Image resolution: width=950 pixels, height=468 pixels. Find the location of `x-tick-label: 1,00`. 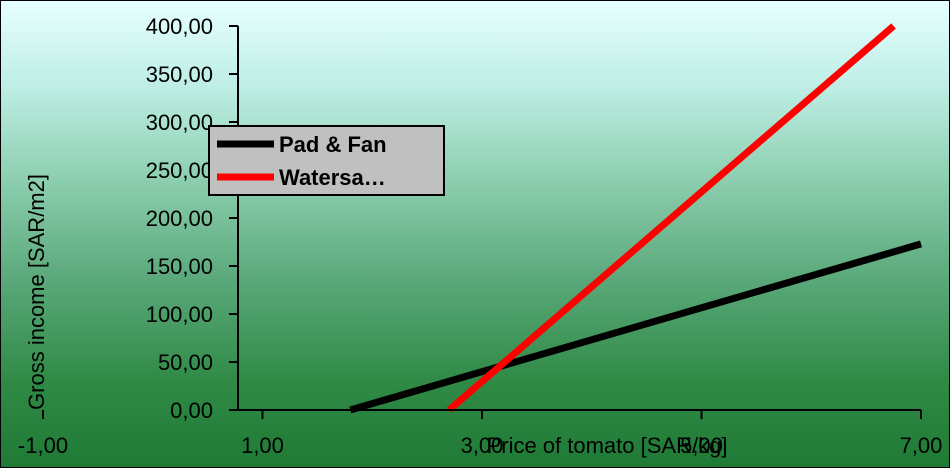

x-tick-label: 1,00 is located at coordinates (262, 445).